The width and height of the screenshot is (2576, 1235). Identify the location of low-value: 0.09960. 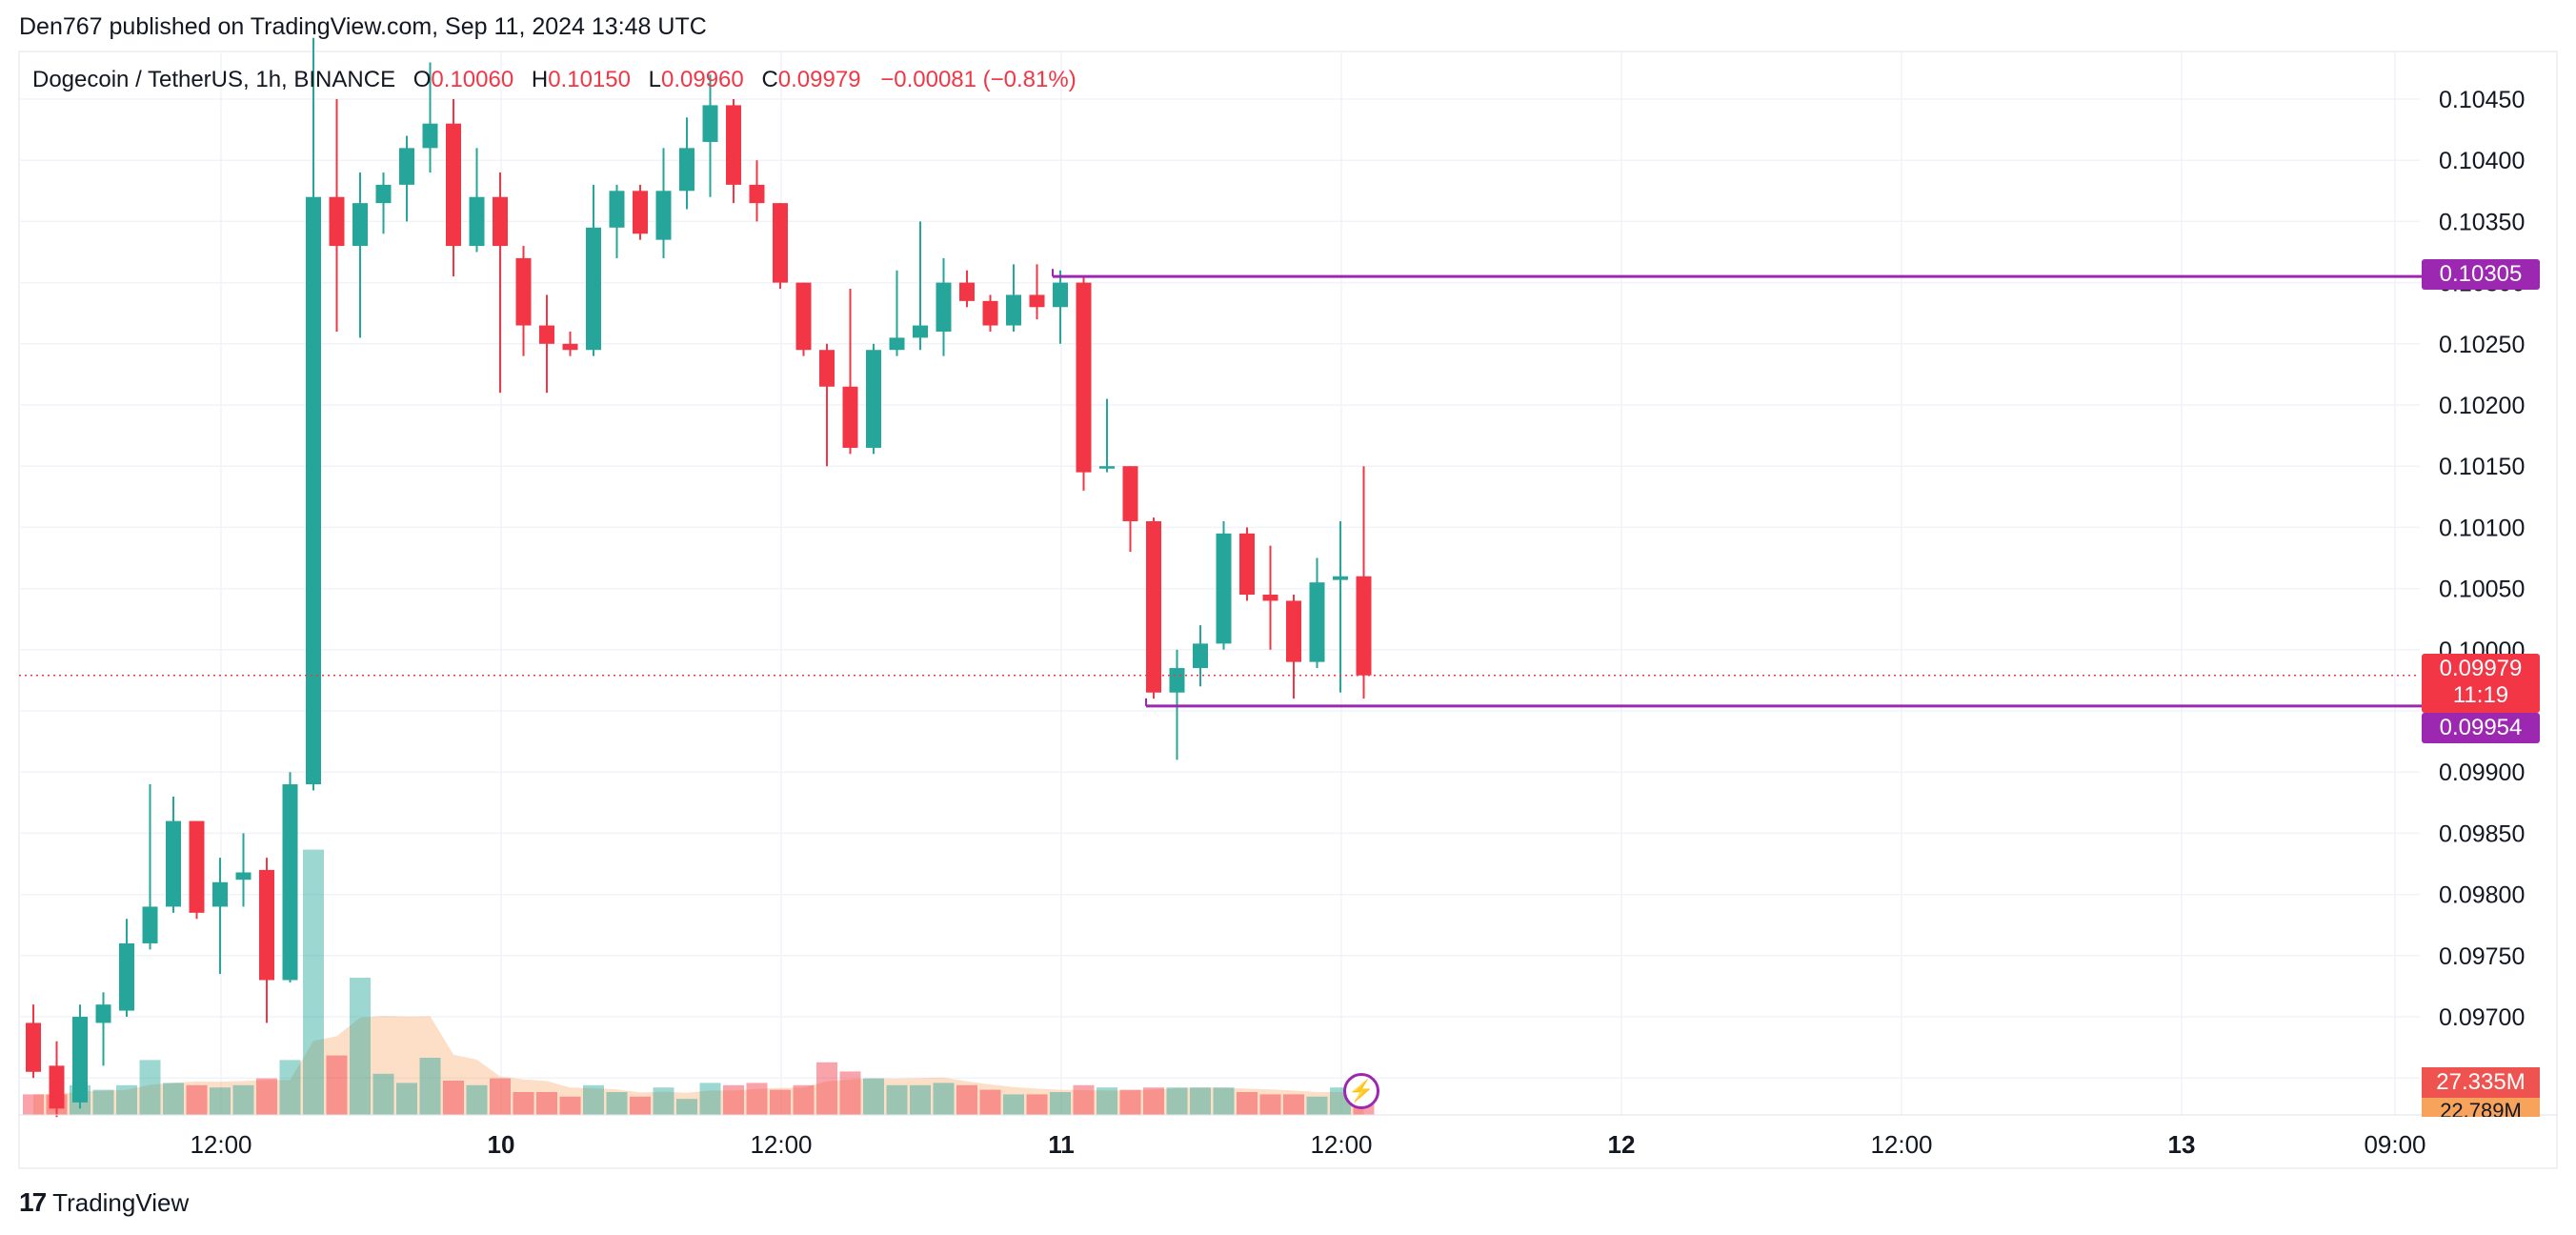
(702, 79).